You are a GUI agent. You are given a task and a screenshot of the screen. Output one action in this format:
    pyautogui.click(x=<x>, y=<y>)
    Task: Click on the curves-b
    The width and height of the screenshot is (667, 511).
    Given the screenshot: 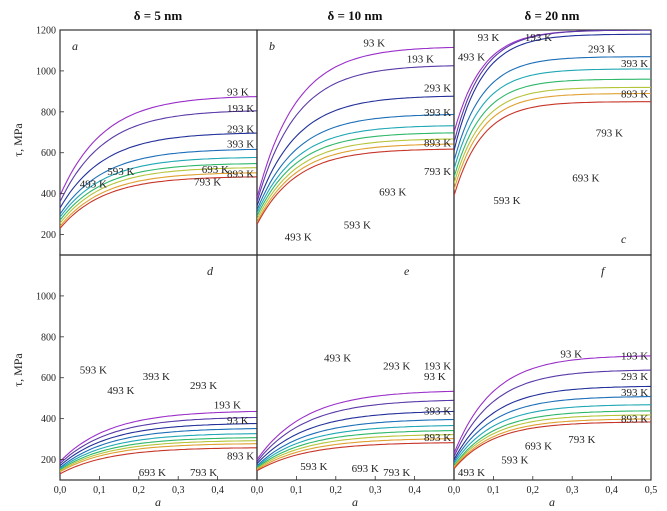 What is the action you would take?
    pyautogui.click(x=355, y=135)
    